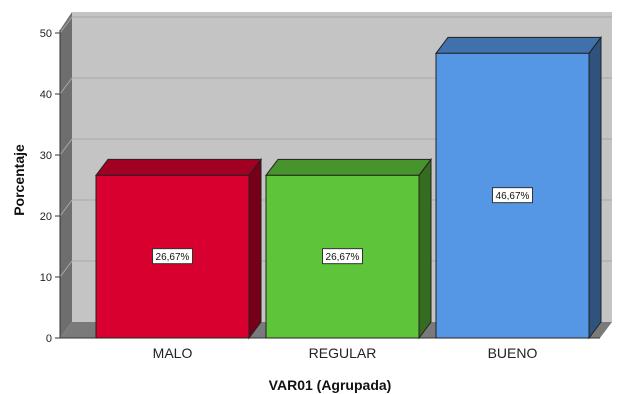 This screenshot has height=394, width=628. Describe the element at coordinates (46, 34) in the screenshot. I see `y-tick-label: 50` at that location.